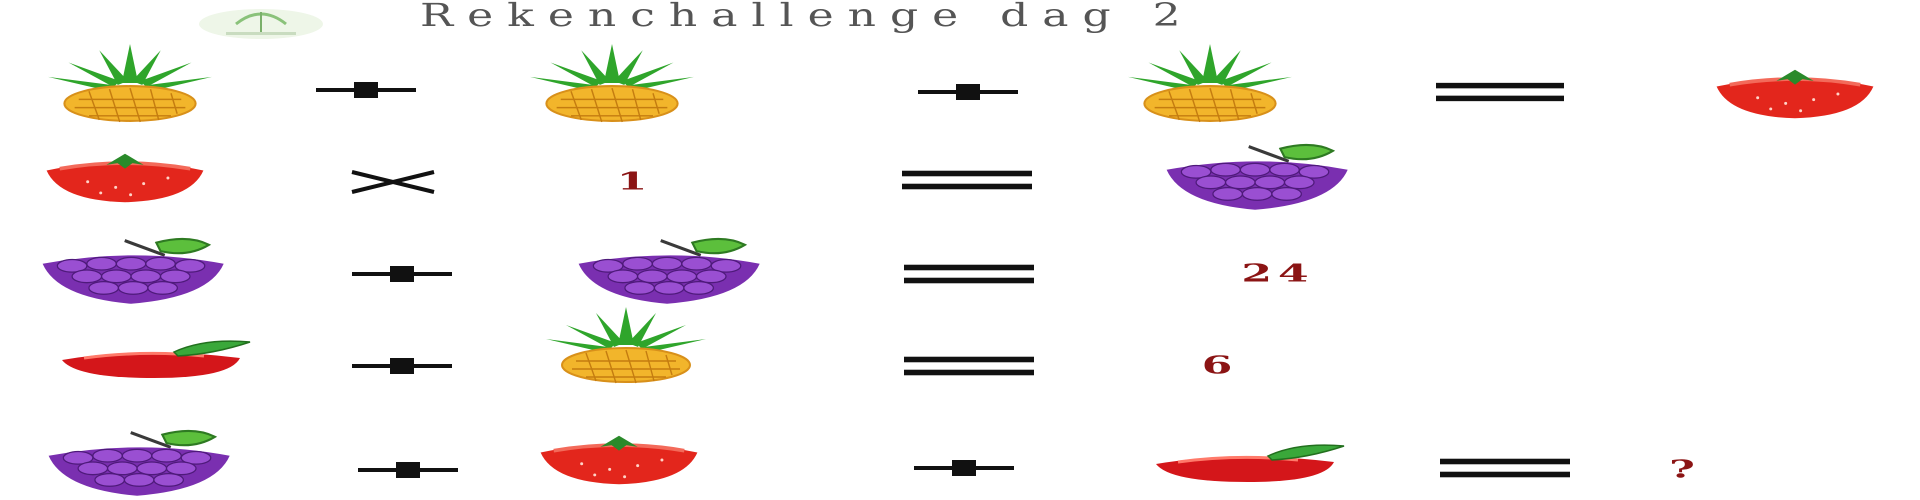 The width and height of the screenshot is (1920, 500). I want to click on page-title: Rekenchallenge dag 2, so click(807, 17).